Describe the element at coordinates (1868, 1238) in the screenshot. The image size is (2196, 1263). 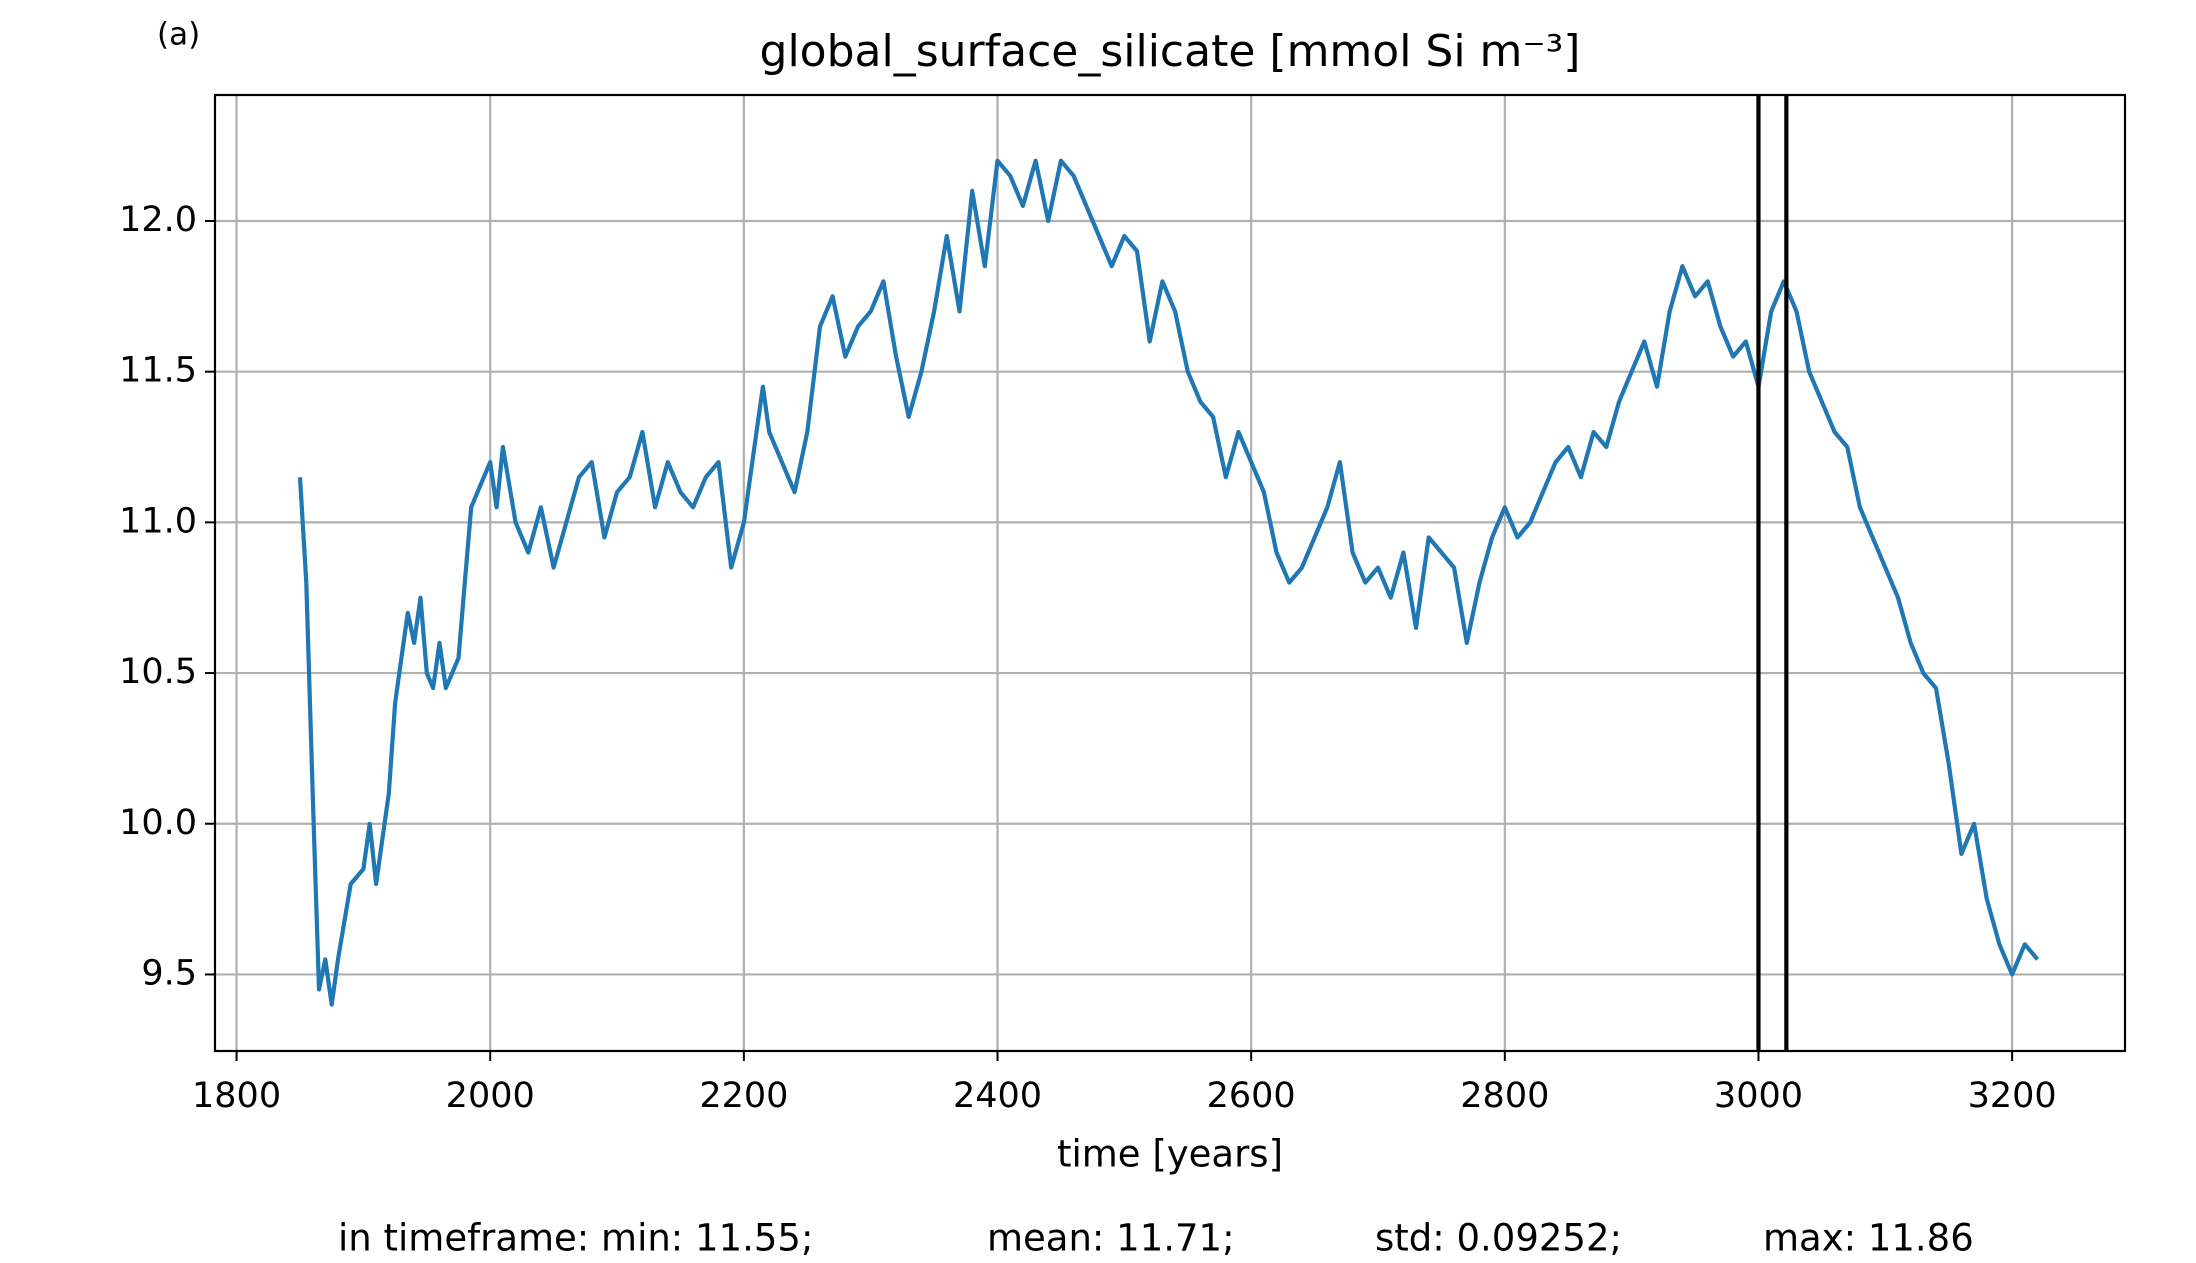
I see `footer-stat: max: 11.86` at that location.